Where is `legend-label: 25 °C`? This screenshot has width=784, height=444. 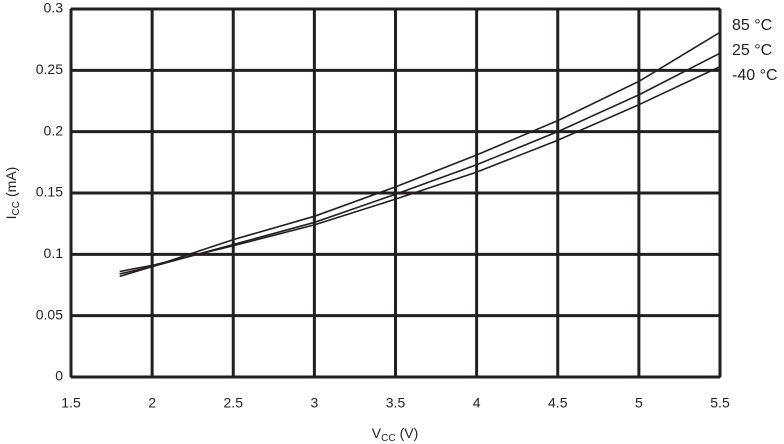 legend-label: 25 °C is located at coordinates (752, 50).